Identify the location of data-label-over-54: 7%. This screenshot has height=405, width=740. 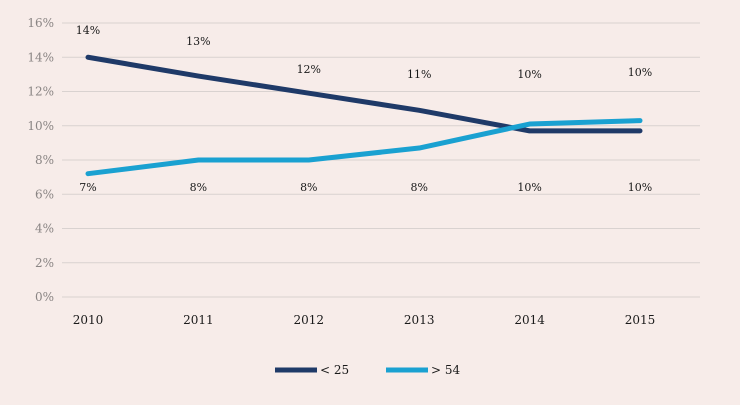
(87, 187).